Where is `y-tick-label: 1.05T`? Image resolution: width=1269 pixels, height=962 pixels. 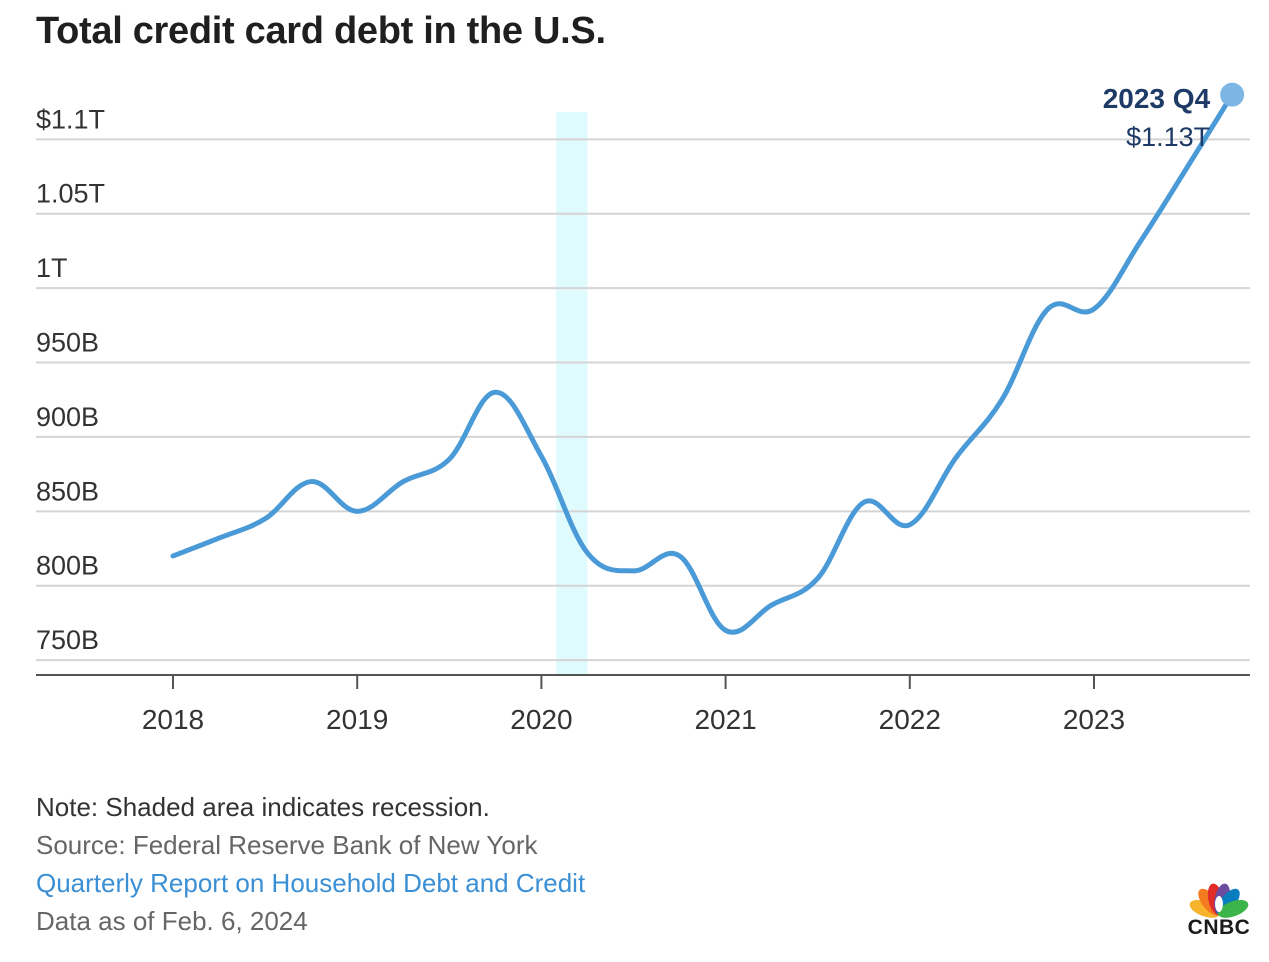
y-tick-label: 1.05T is located at coordinates (70, 194).